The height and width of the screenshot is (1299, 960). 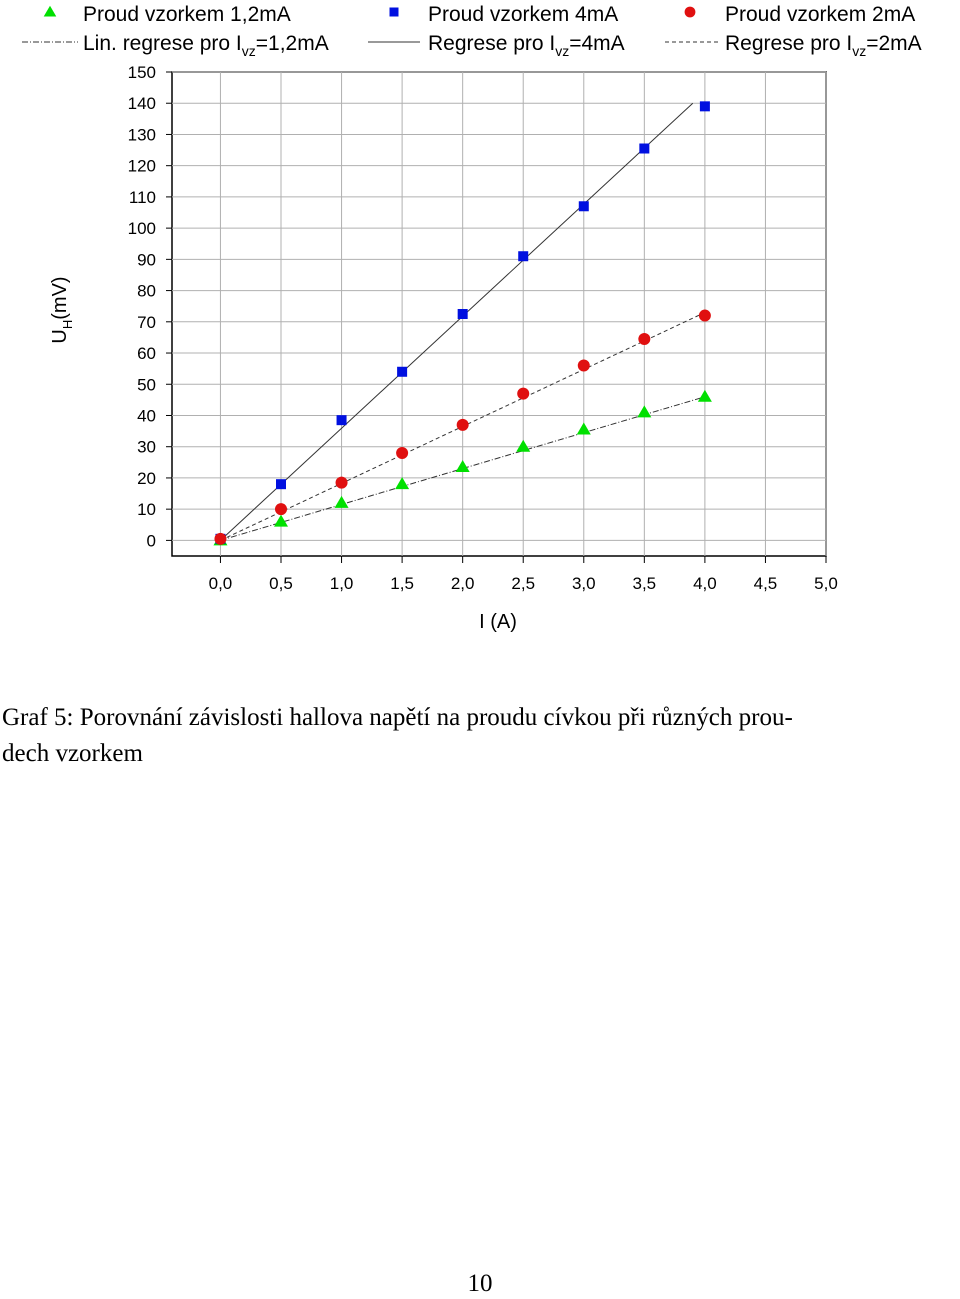 What do you see at coordinates (342, 583) in the screenshot?
I see `x-tick-label: 1,0` at bounding box center [342, 583].